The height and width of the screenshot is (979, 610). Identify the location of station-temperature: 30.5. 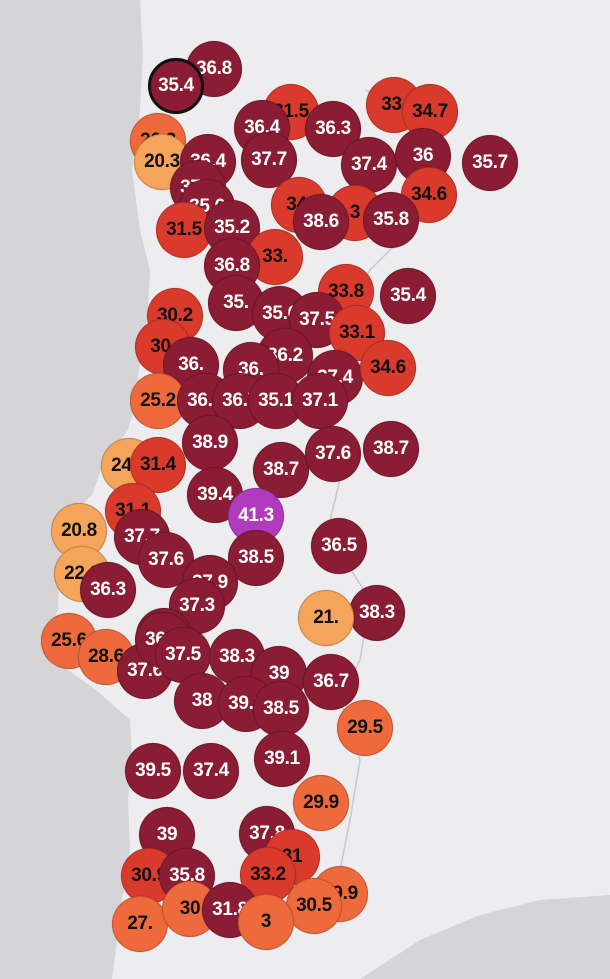
(314, 905).